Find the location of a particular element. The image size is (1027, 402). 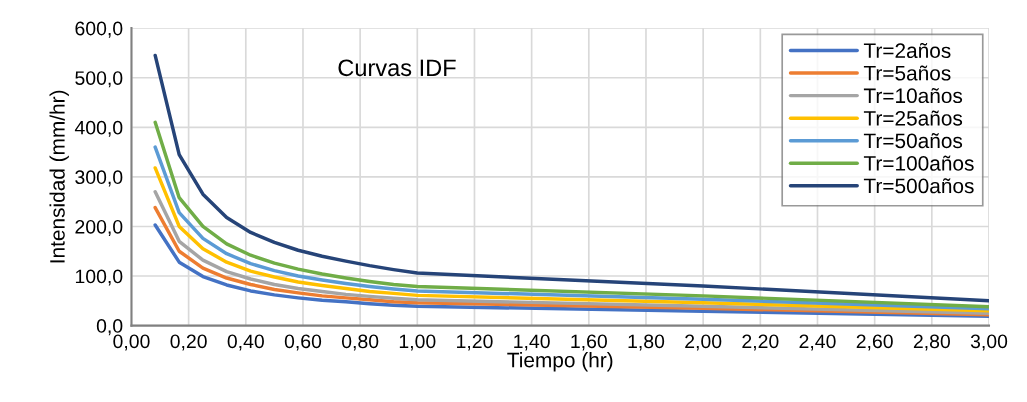

legend-label: Tr=25años is located at coordinates (913, 118).